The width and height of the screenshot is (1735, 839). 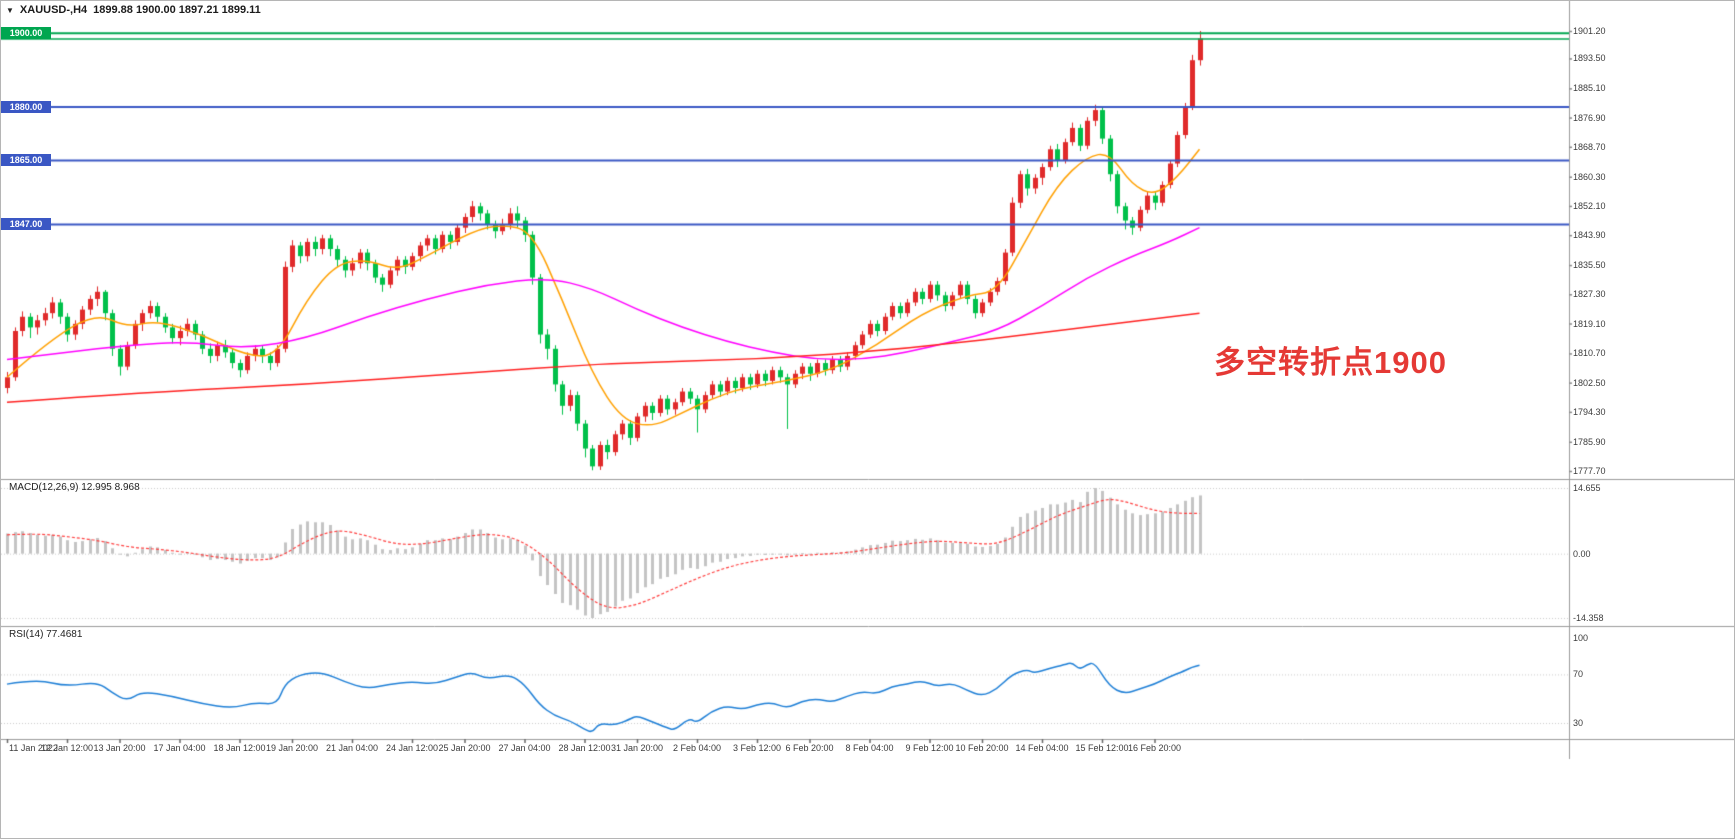 What do you see at coordinates (119, 748) in the screenshot?
I see `time-axis-label: 13 Jan 20:00` at bounding box center [119, 748].